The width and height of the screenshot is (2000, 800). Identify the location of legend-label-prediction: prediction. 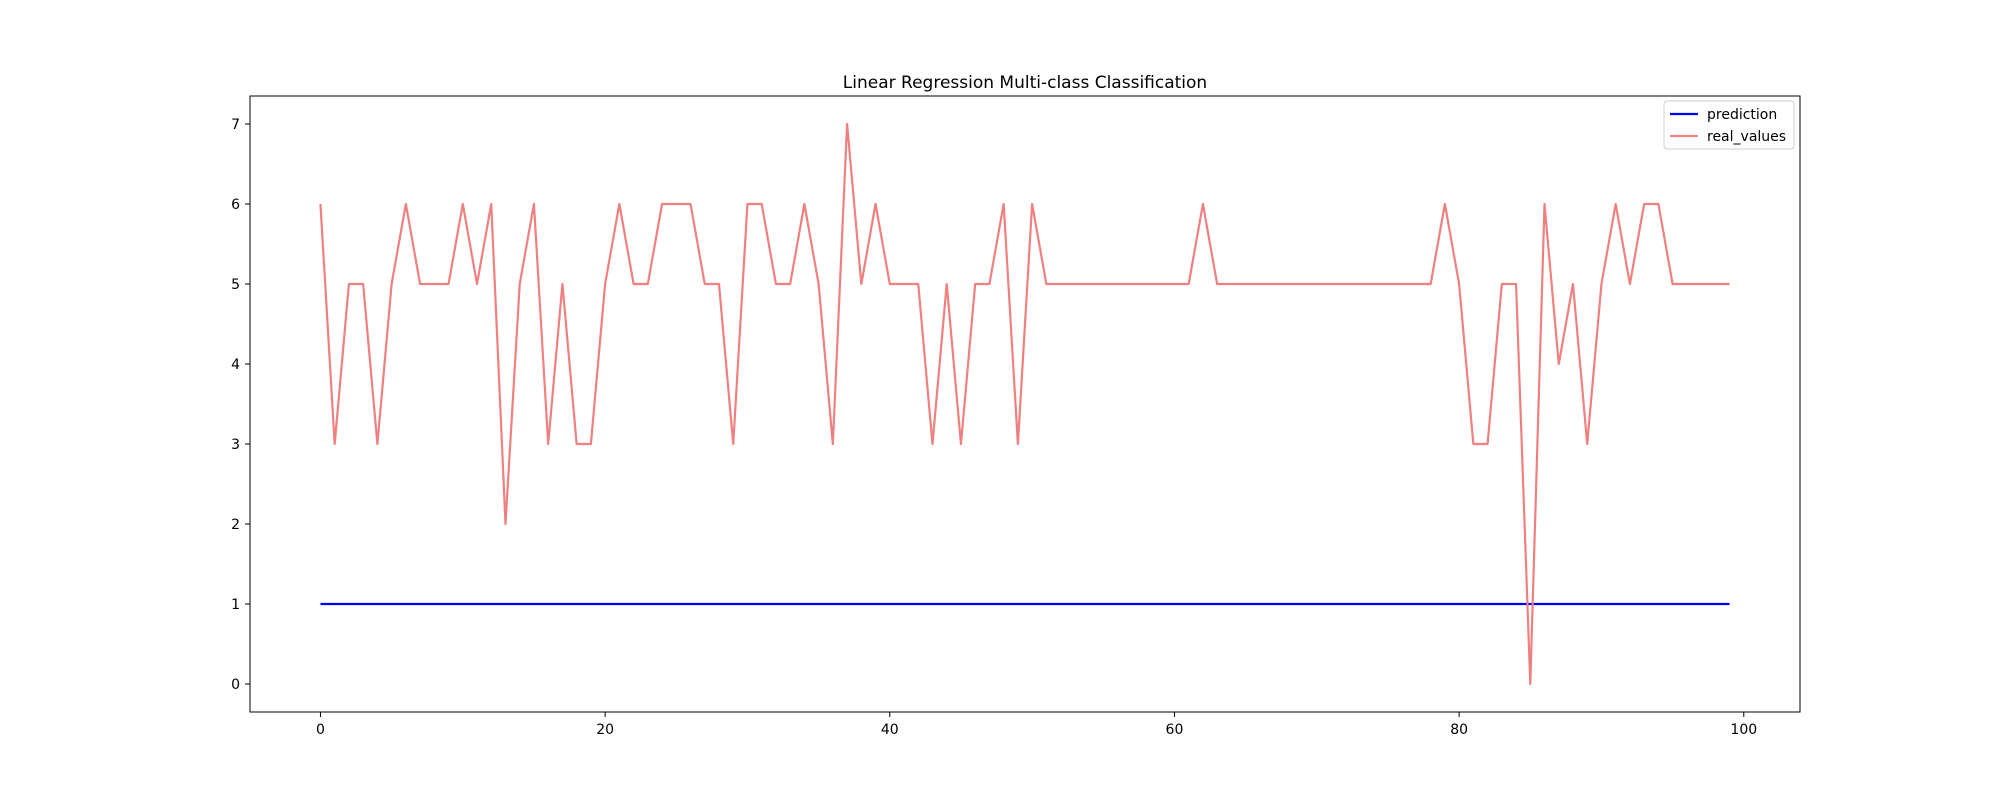
(1742, 115).